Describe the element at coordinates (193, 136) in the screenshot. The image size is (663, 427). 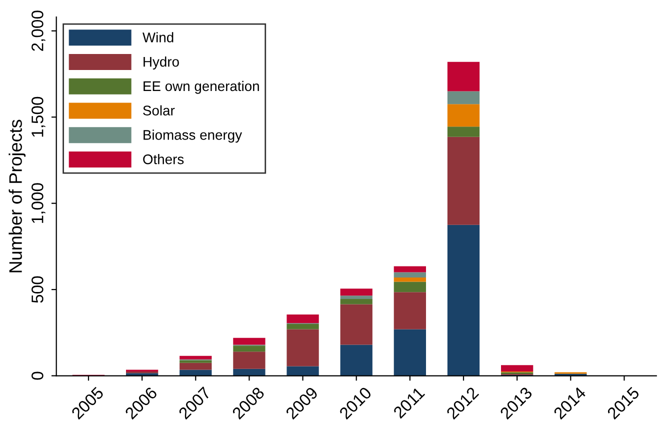
I see `legend-label: Biomass energy` at that location.